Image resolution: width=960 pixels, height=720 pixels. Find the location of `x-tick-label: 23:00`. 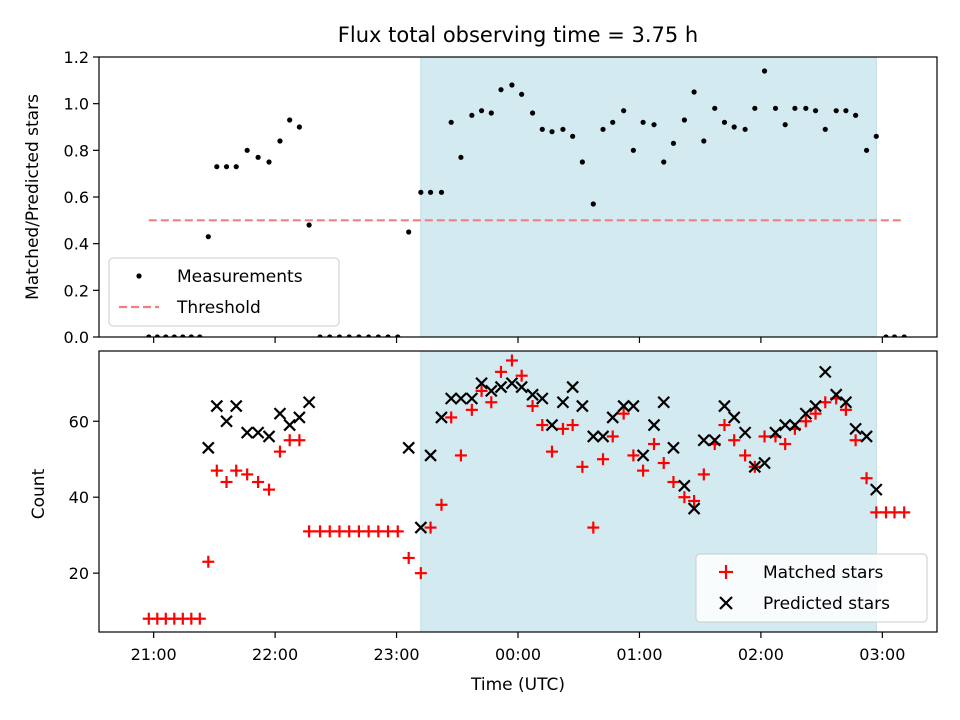

x-tick-label: 23:00 is located at coordinates (396, 654).